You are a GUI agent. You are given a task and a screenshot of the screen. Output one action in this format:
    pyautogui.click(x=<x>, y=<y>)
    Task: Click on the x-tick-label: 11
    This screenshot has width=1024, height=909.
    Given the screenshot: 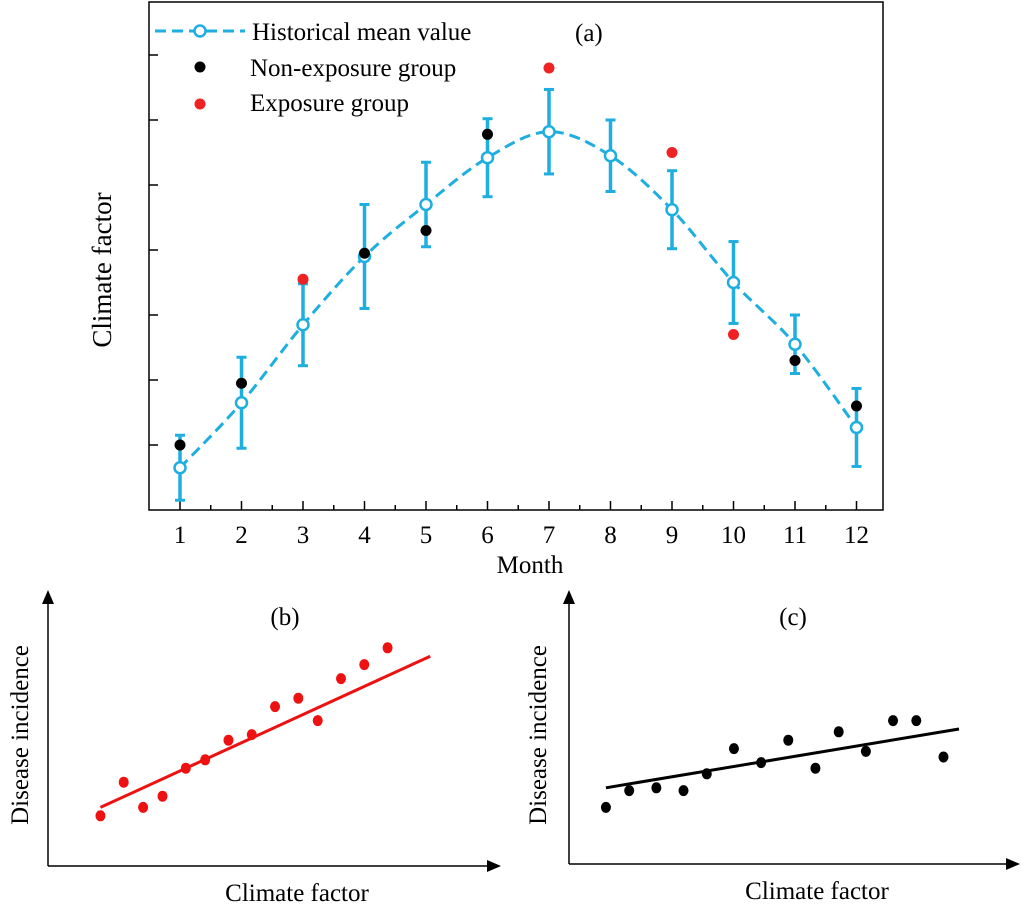 What is the action you would take?
    pyautogui.click(x=795, y=535)
    